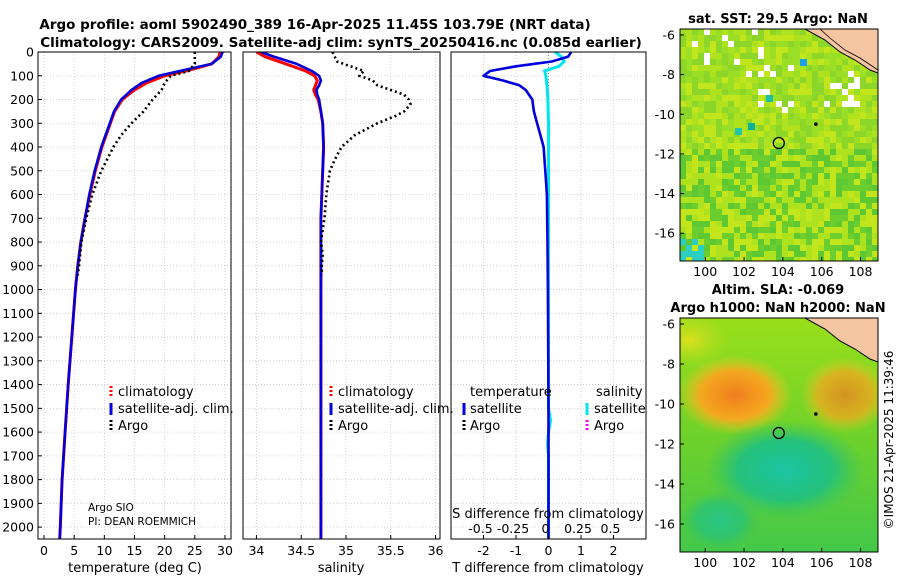  I want to click on x-tick-label: 34.5, so click(301, 550).